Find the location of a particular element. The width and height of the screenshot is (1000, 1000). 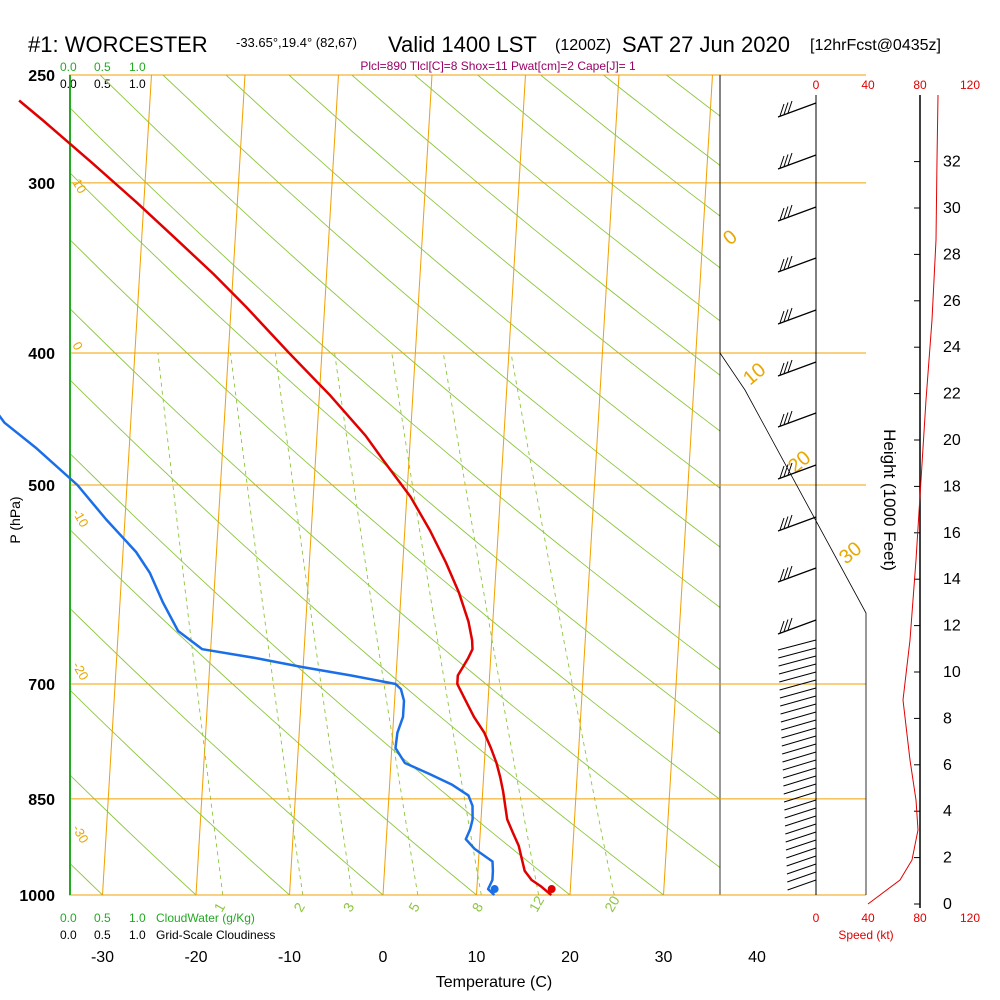

mixing-ratio-label: 2 is located at coordinates (299, 907).